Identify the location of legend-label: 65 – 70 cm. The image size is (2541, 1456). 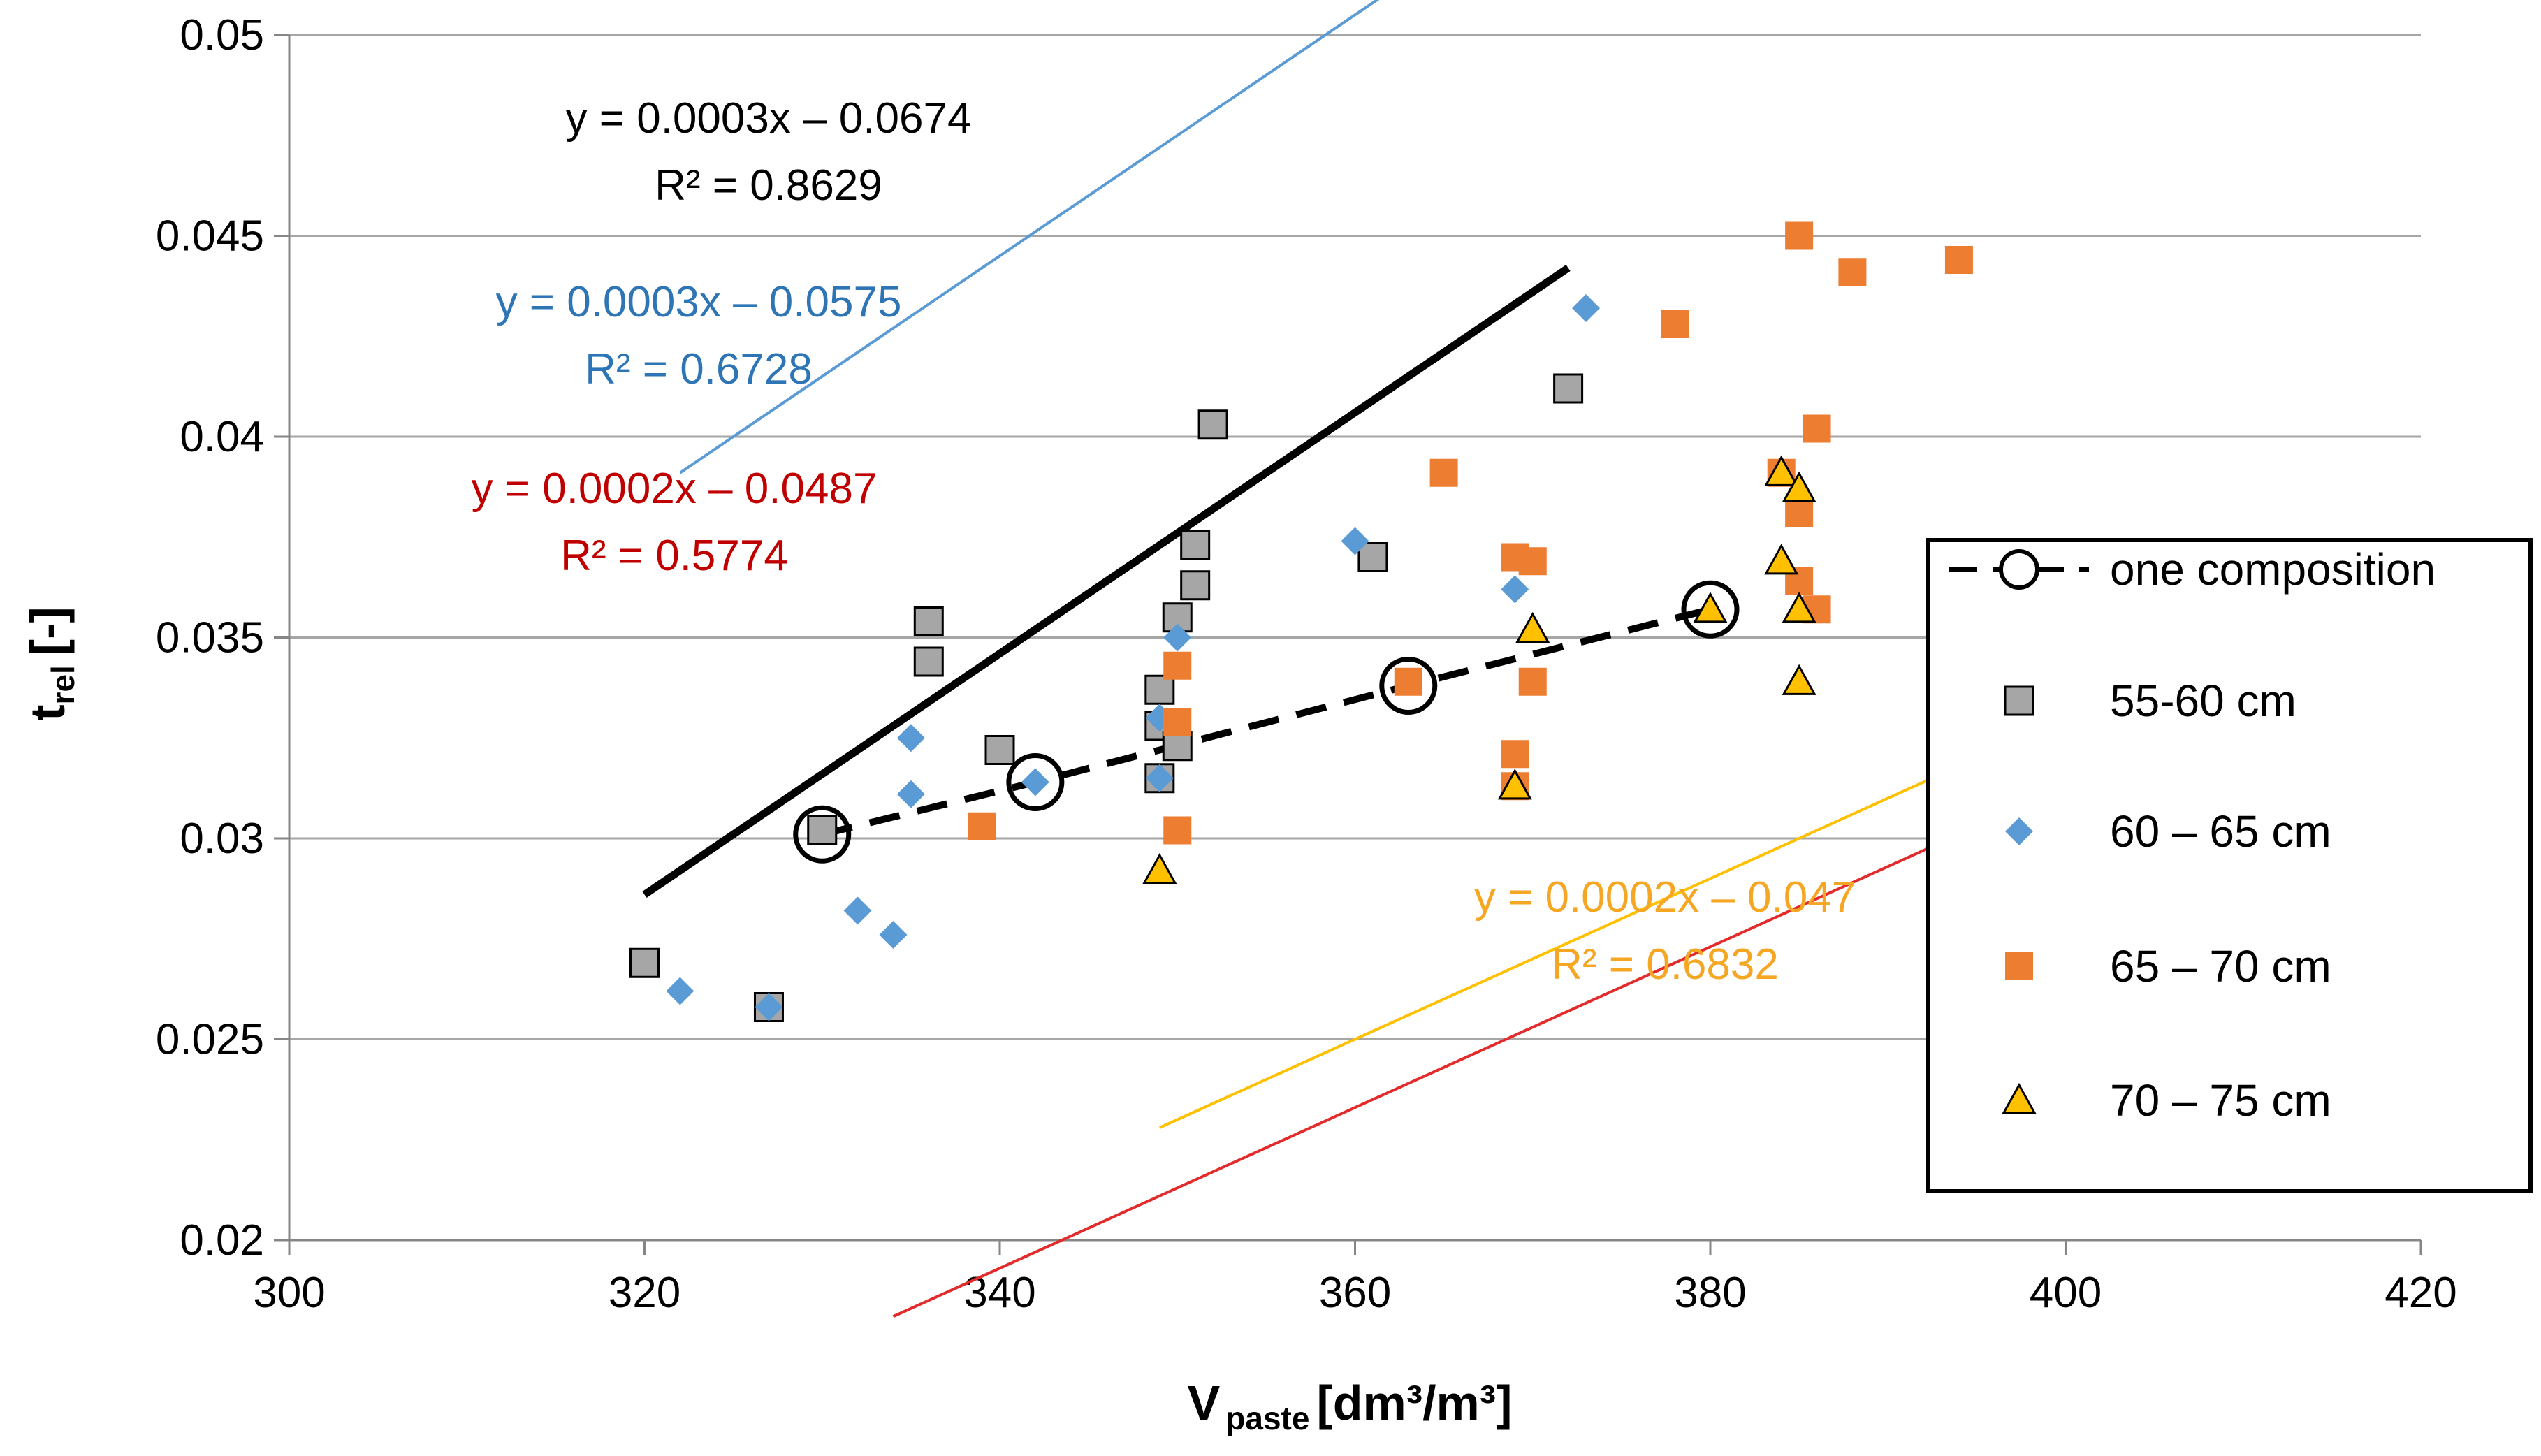
(2220, 966).